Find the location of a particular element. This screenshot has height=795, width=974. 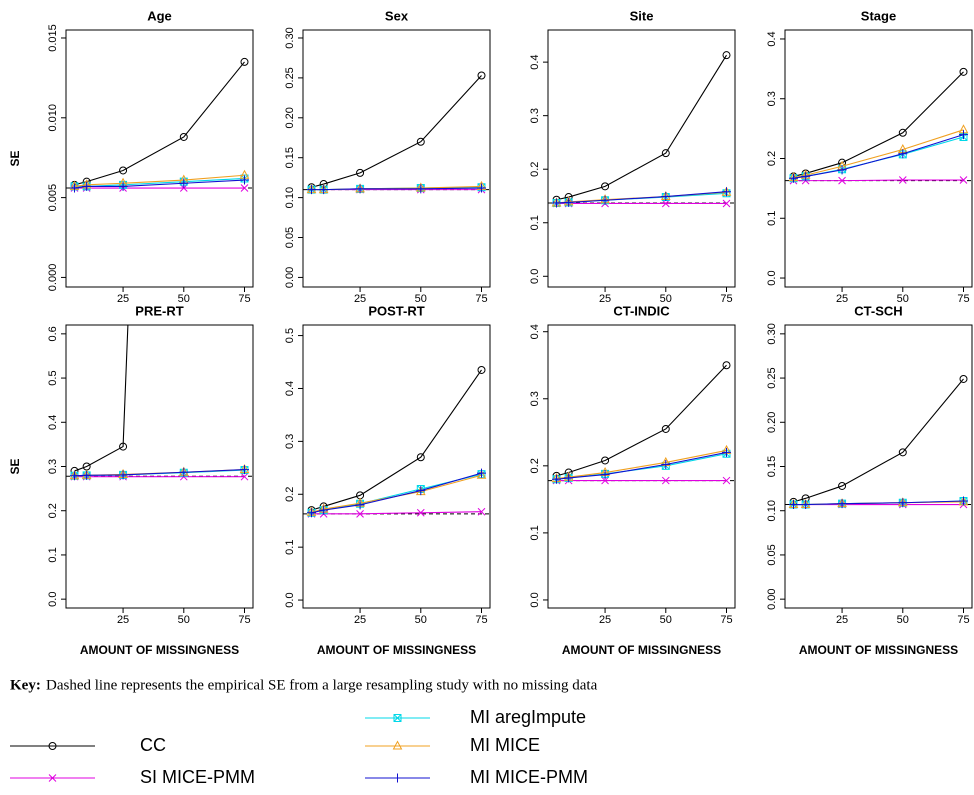

panel: Age 0.000 0.005 0.010 0.015 25 50 75 SE is located at coordinates (131, 156).